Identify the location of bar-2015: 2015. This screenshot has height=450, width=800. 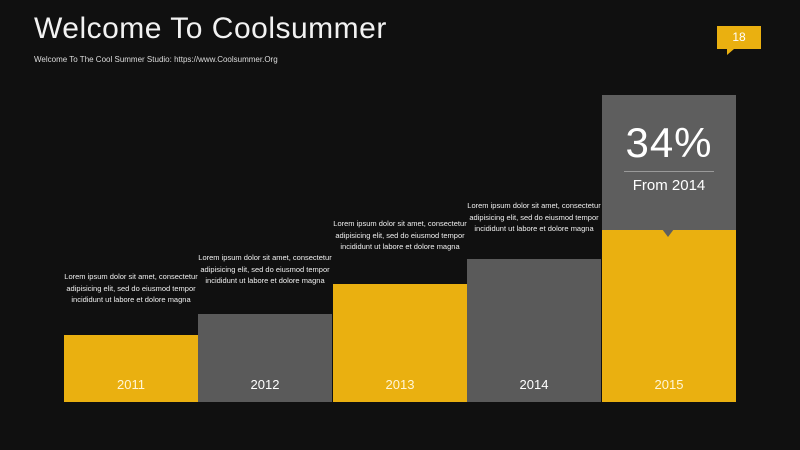
(669, 316).